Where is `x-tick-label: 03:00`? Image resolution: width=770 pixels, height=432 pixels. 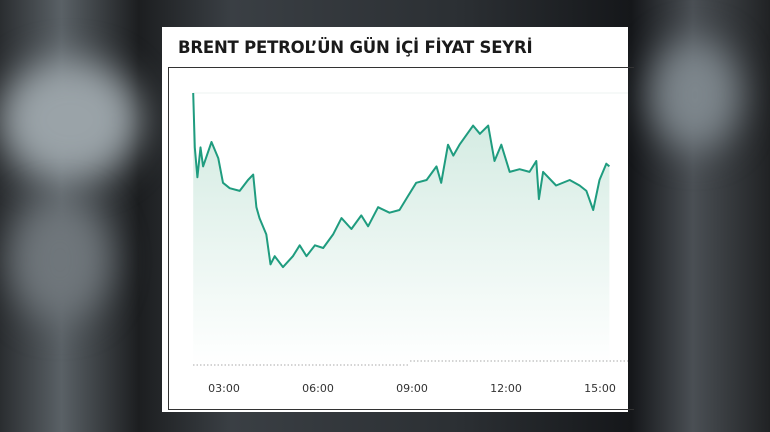 x-tick-label: 03:00 is located at coordinates (224, 388).